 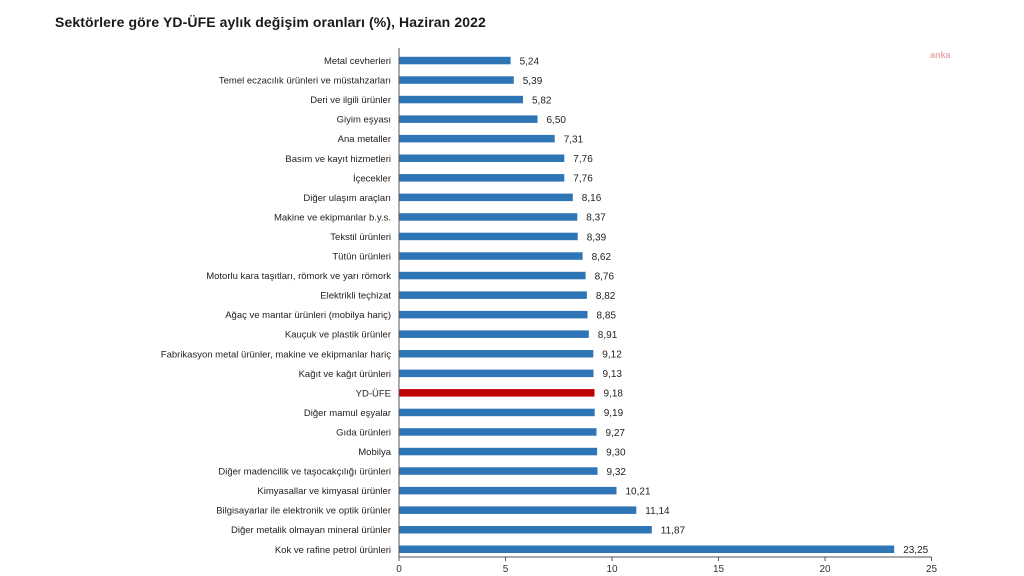 What do you see at coordinates (602, 257) in the screenshot?
I see `value-label-10: 8,62` at bounding box center [602, 257].